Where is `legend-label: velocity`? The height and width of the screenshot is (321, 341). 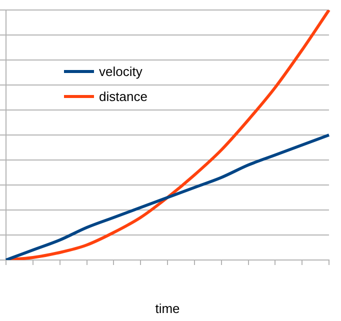
legend-label: velocity is located at coordinates (120, 71).